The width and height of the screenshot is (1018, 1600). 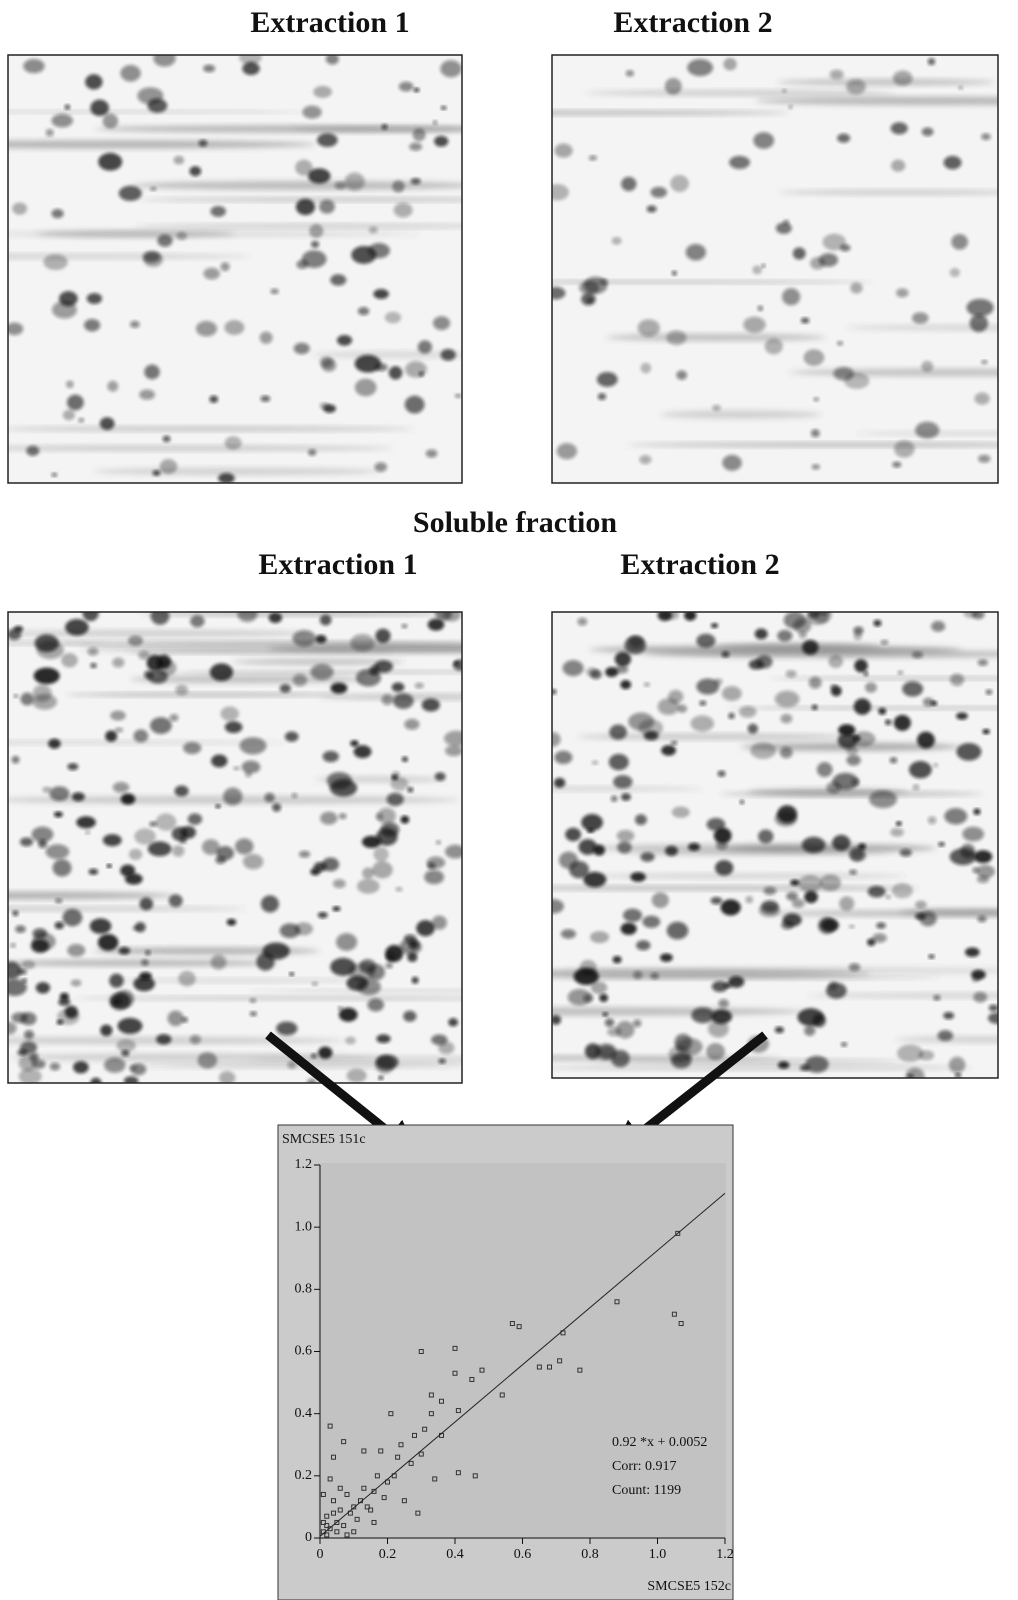 What do you see at coordinates (388, 1554) in the screenshot?
I see `x-tick-label: 0.2` at bounding box center [388, 1554].